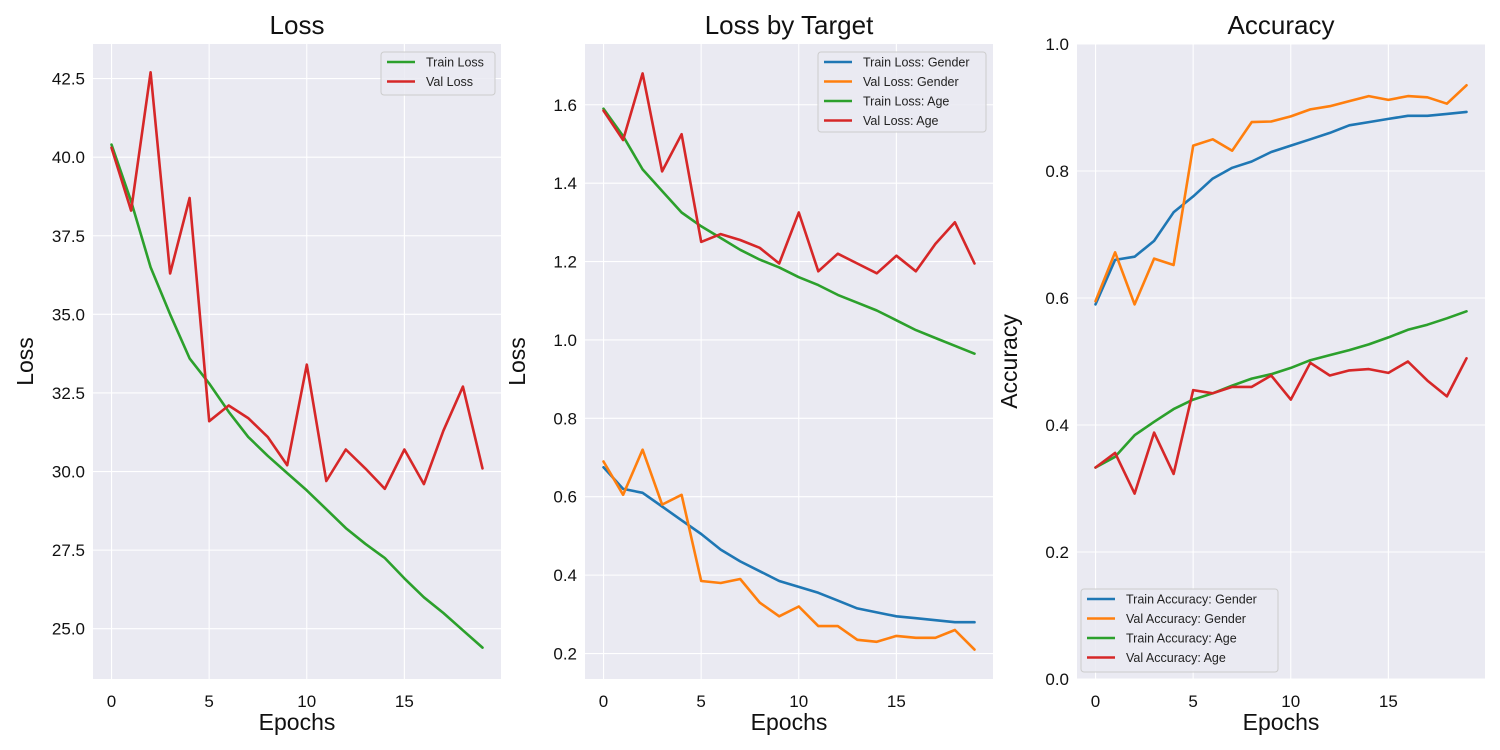 This screenshot has width=1500, height=750. I want to click on chart-title: Loss by Target, so click(789, 25).